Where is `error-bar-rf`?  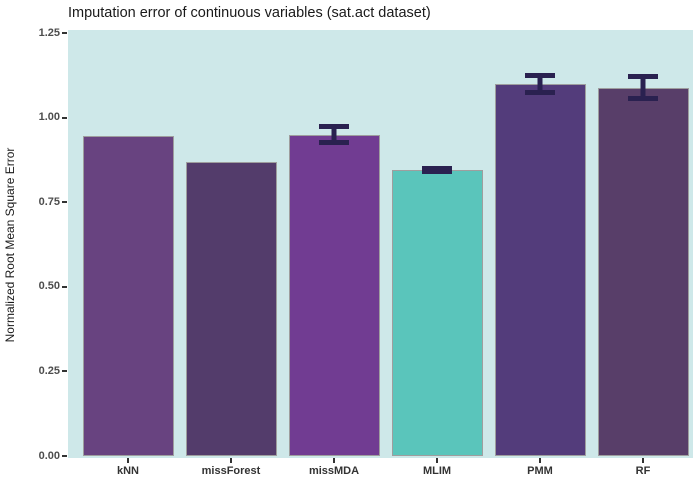
error-bar-rf is located at coordinates (643, 87).